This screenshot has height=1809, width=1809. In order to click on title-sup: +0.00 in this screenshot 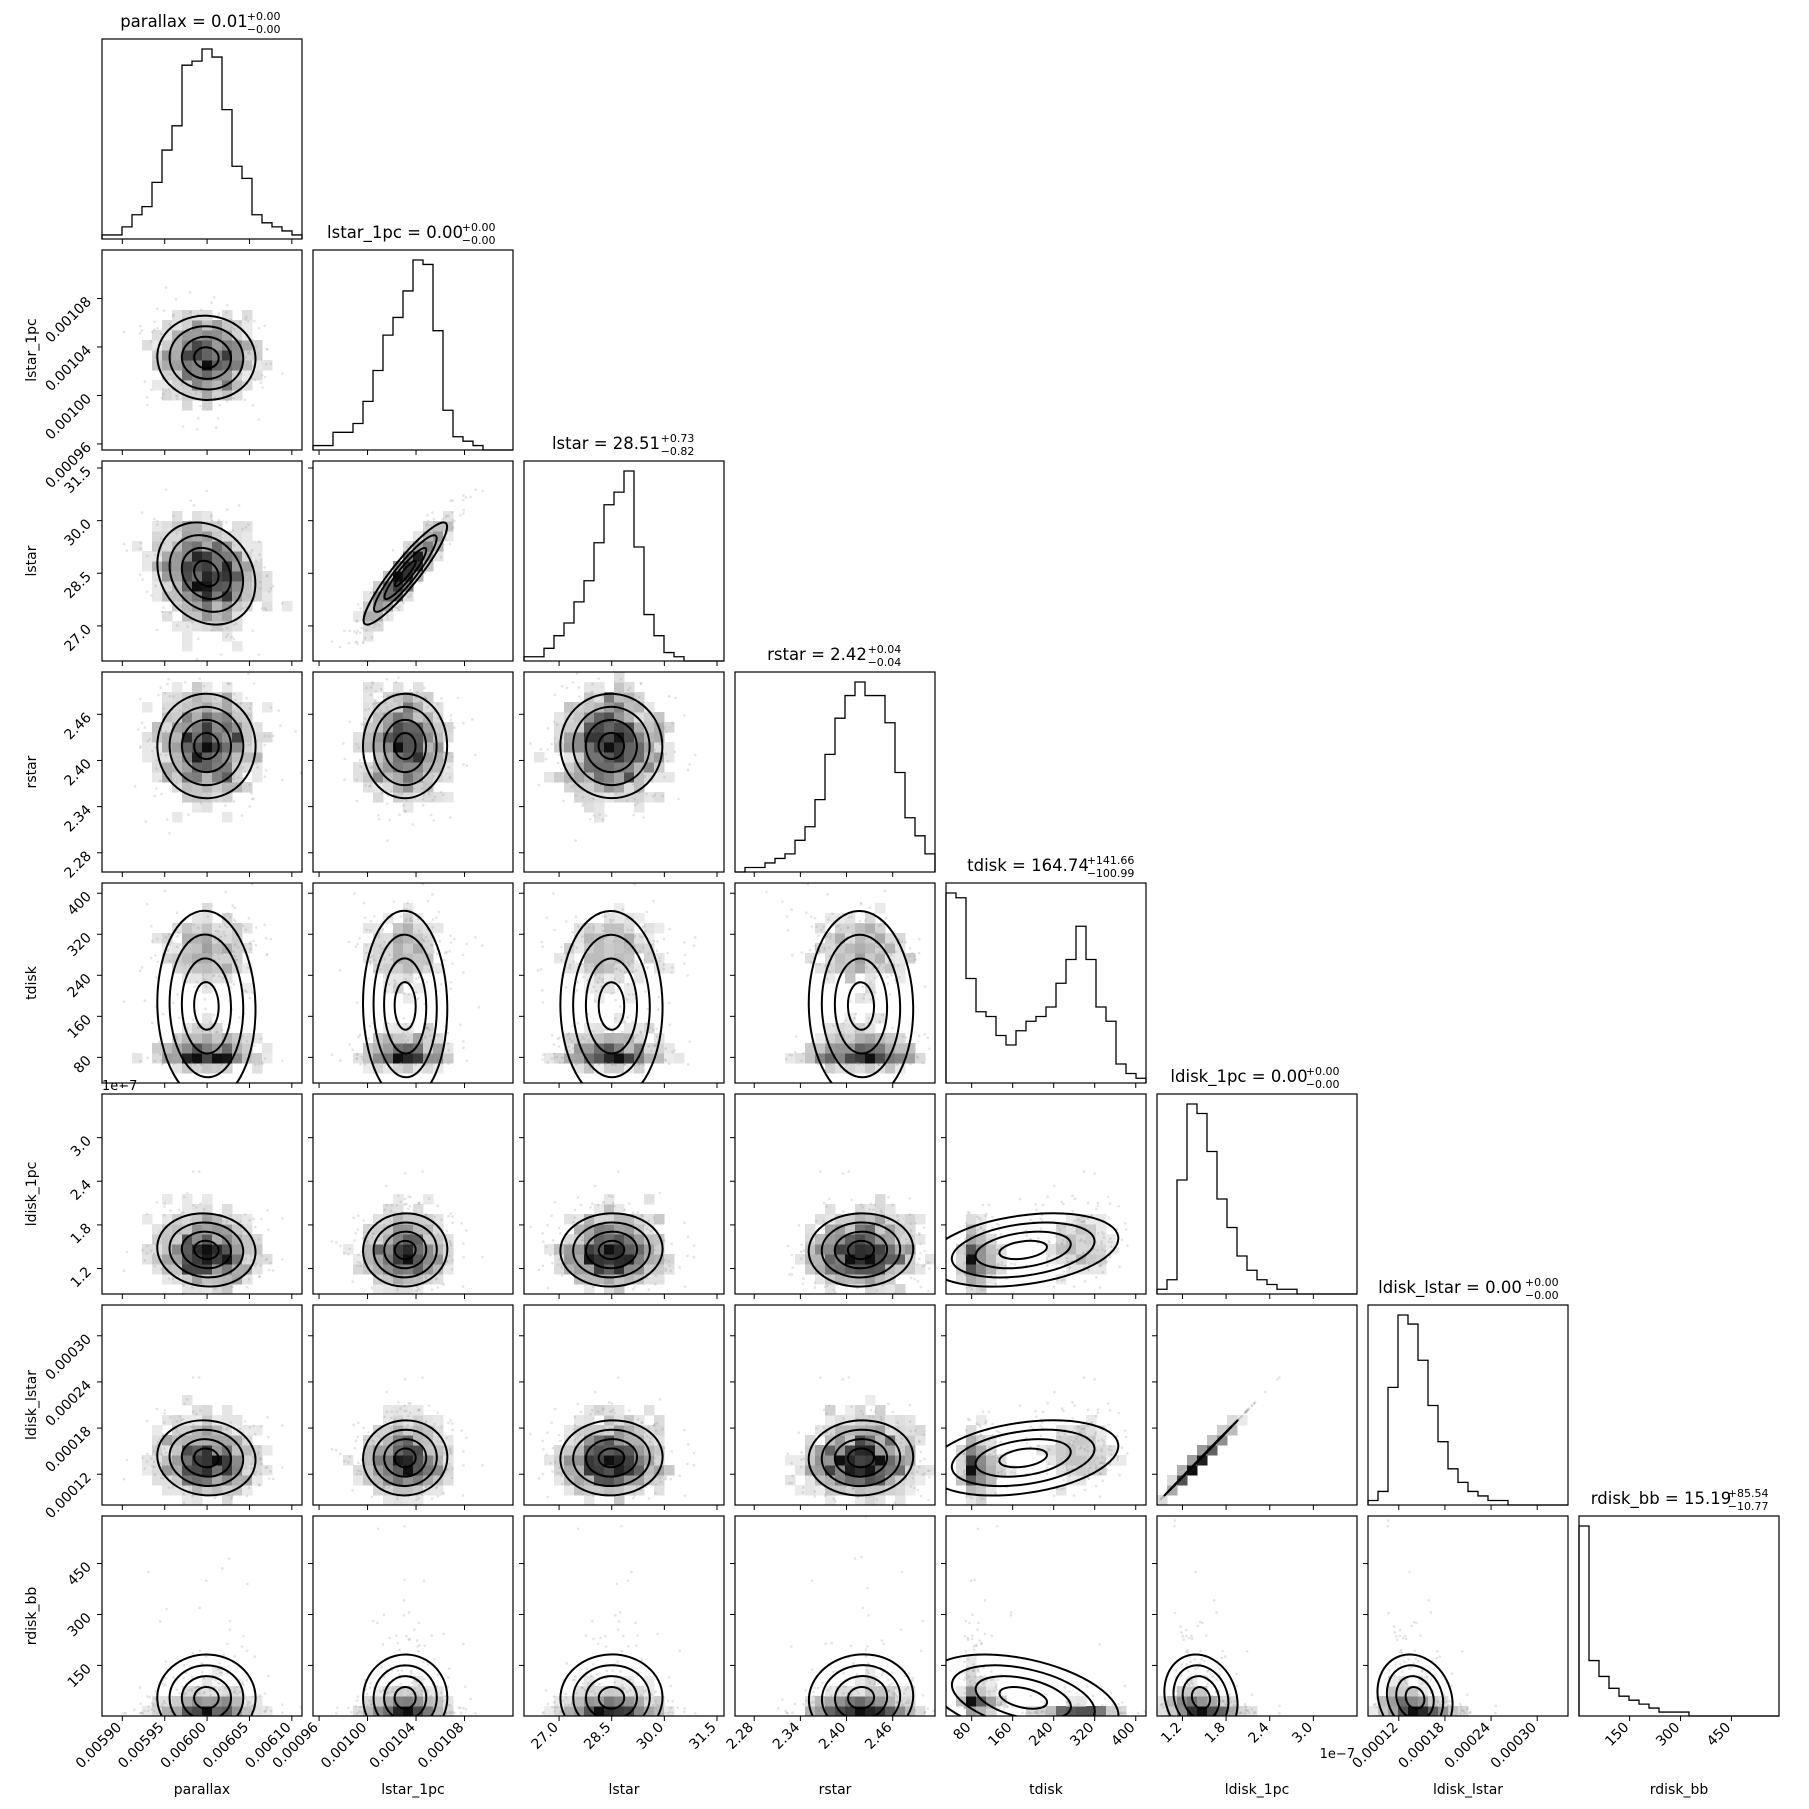, I will do `click(1542, 1282)`.